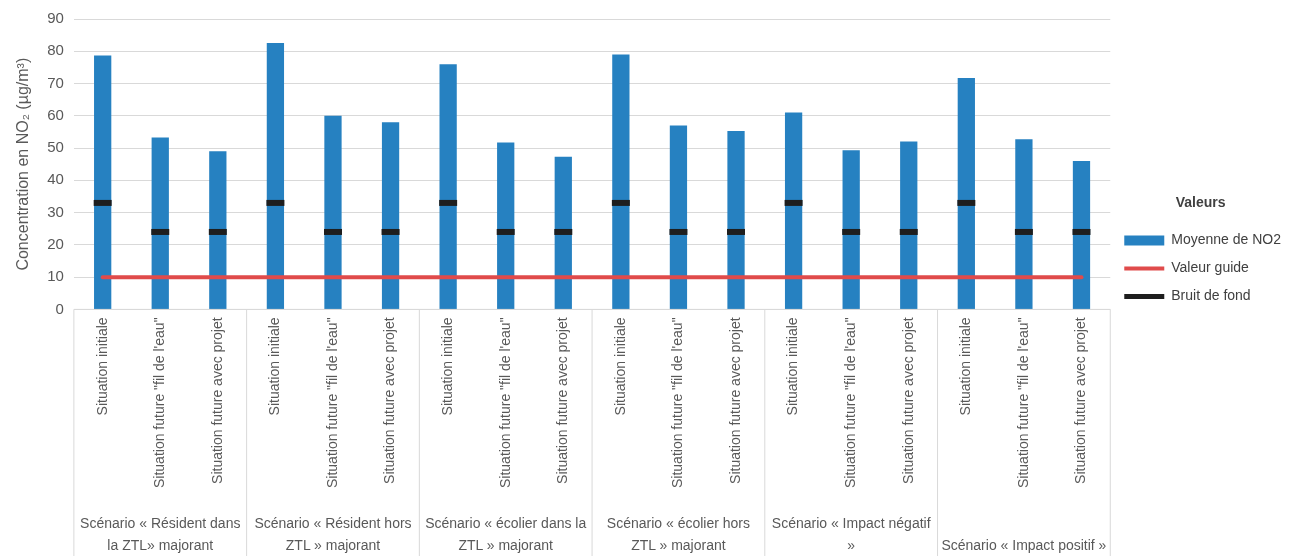 This screenshot has height=558, width=1301. Describe the element at coordinates (55, 18) in the screenshot. I see `y-tick-label: 90` at that location.